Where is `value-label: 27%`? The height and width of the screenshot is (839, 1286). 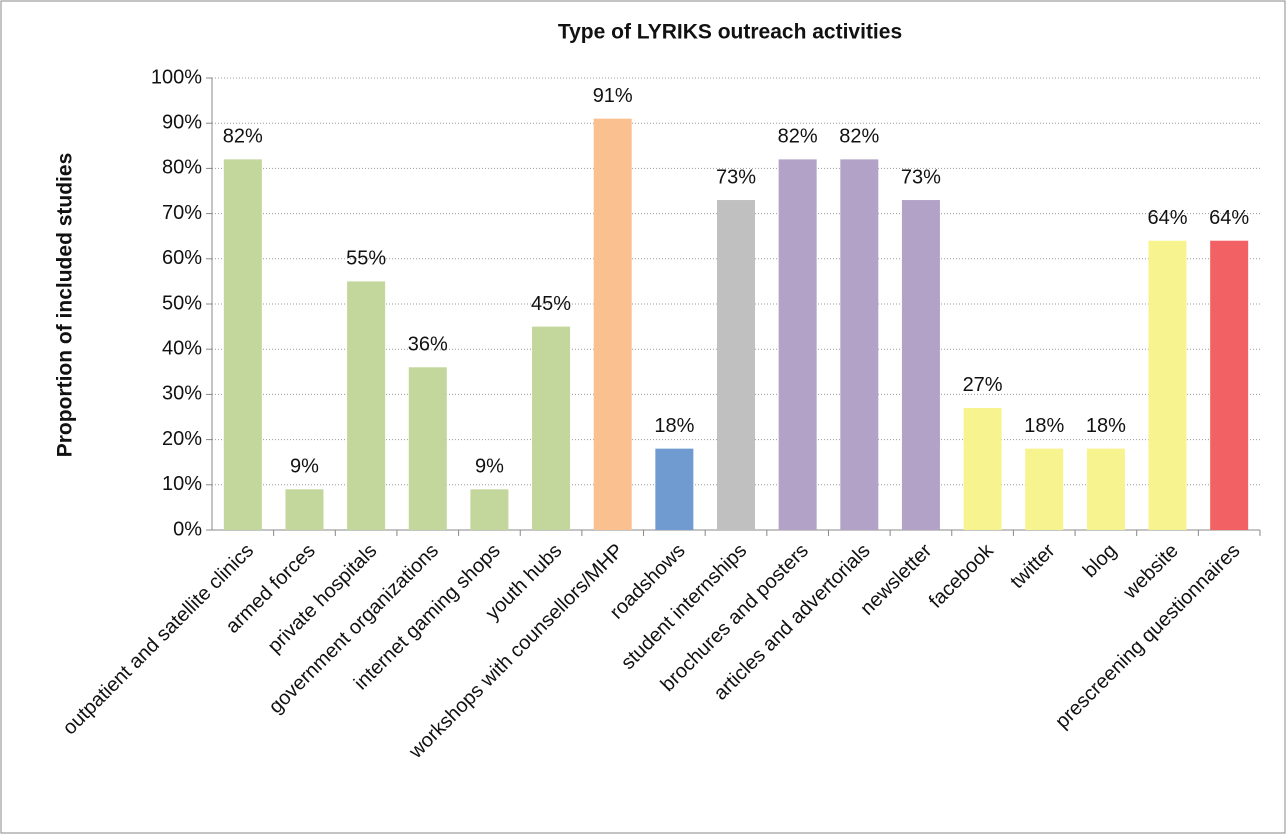 value-label: 27% is located at coordinates (983, 385).